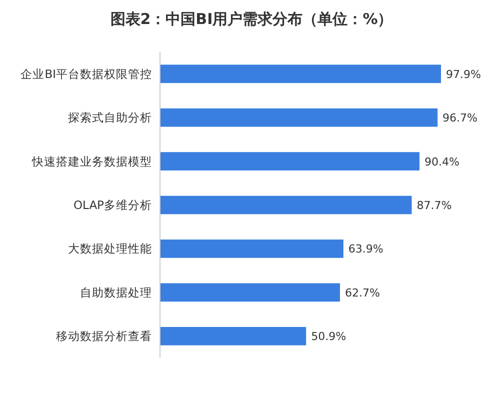 The width and height of the screenshot is (503, 406). Describe the element at coordinates (110, 249) in the screenshot. I see `y-tick-label: 大数据处理性能` at that location.